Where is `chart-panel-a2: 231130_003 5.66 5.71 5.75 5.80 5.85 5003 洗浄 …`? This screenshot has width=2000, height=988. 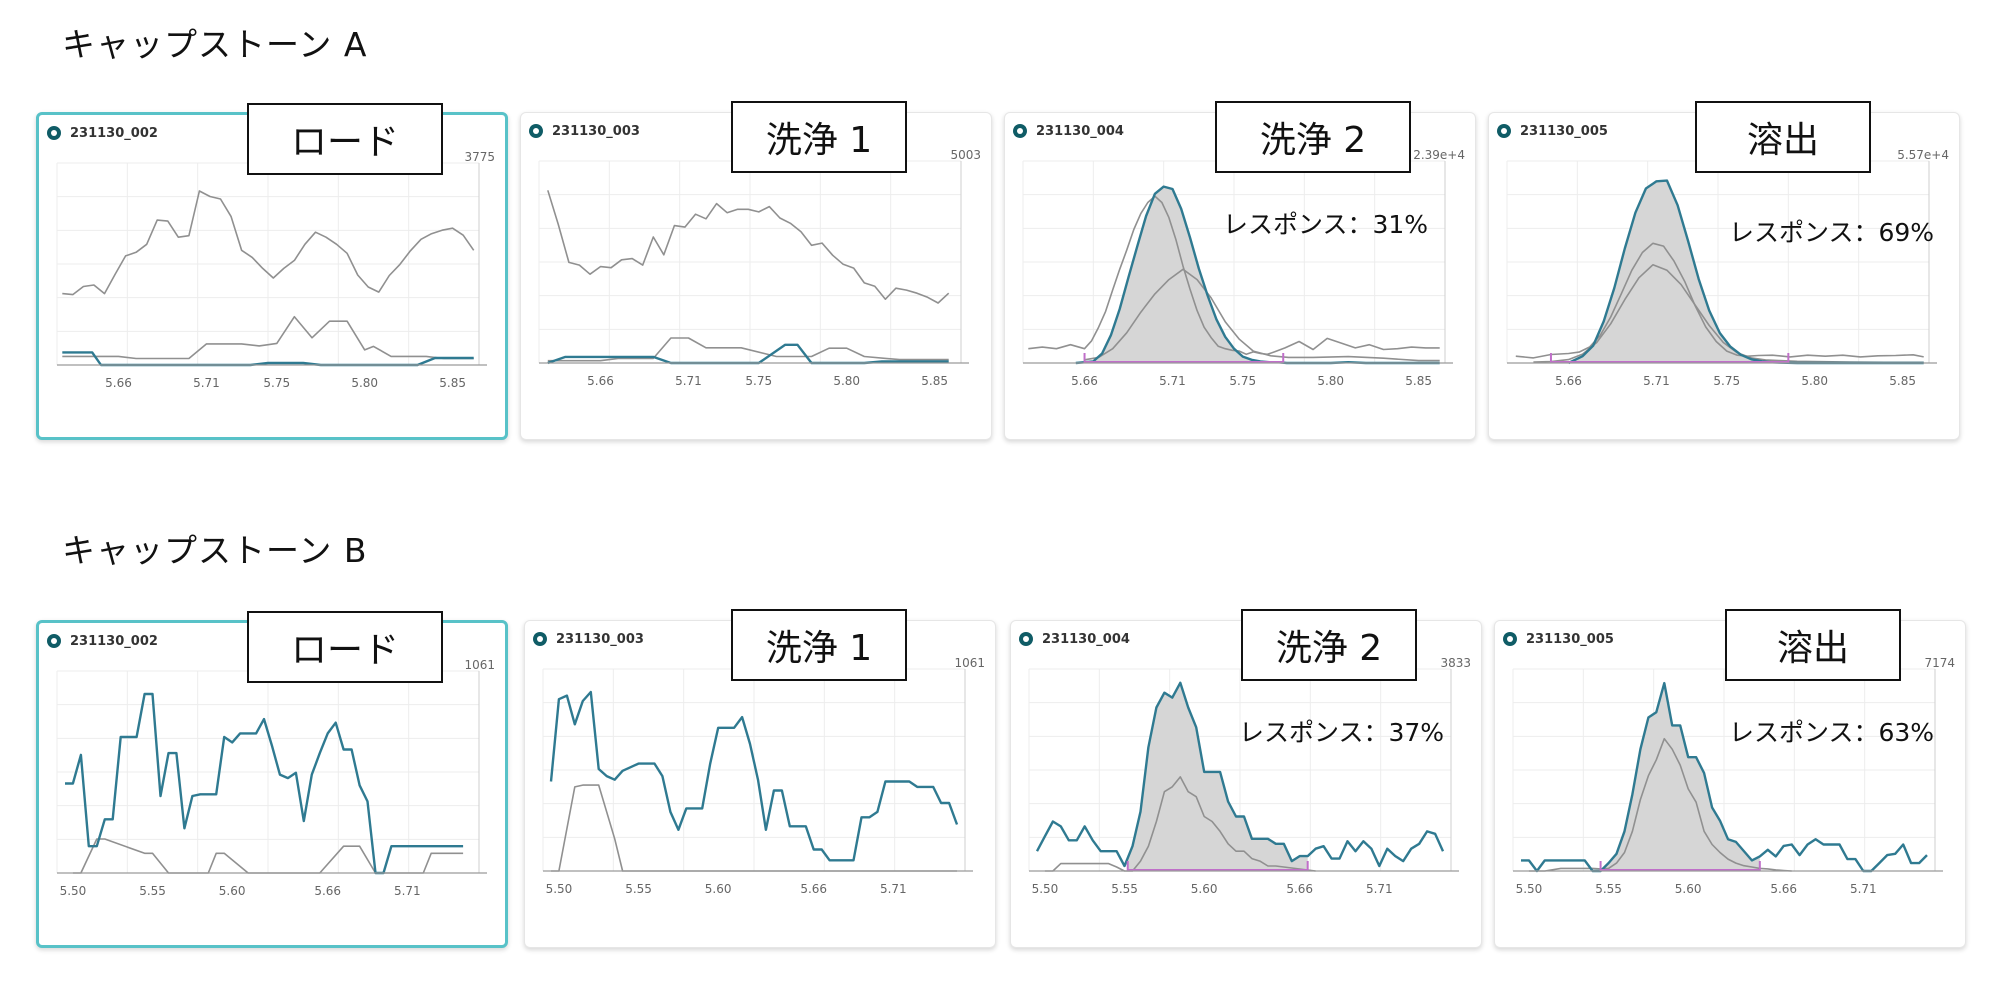 chart-panel-a2: 231130_003 5.66 5.71 5.75 5.80 5.85 5003 洗浄 … is located at coordinates (756, 270).